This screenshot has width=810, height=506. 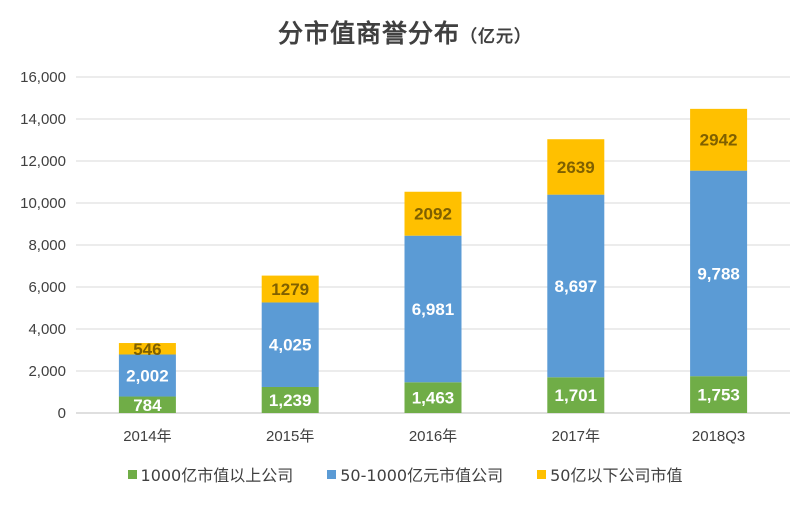 I want to click on legend-item-small-cap: 50亿以下公司市值, so click(x=609, y=474).